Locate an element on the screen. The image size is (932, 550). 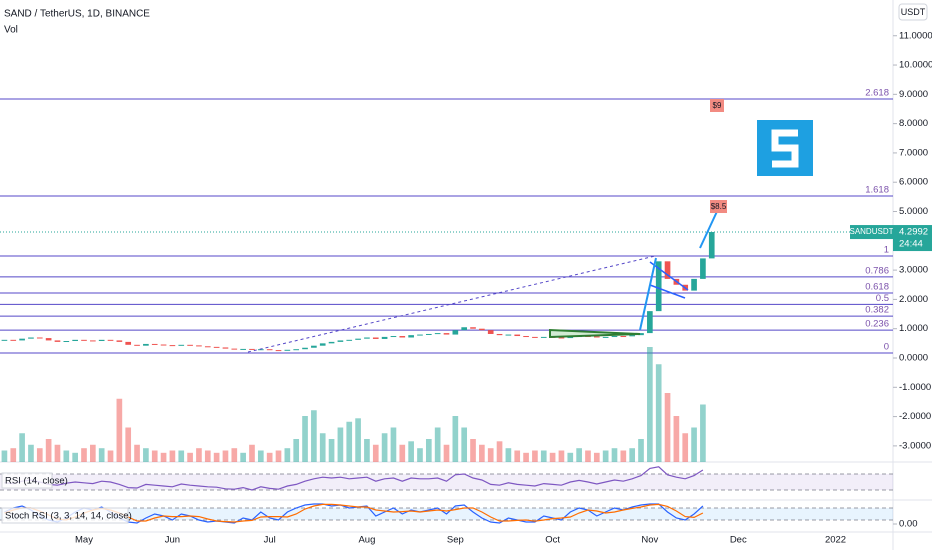
y-tick-label: 6.0000 is located at coordinates (913, 182).